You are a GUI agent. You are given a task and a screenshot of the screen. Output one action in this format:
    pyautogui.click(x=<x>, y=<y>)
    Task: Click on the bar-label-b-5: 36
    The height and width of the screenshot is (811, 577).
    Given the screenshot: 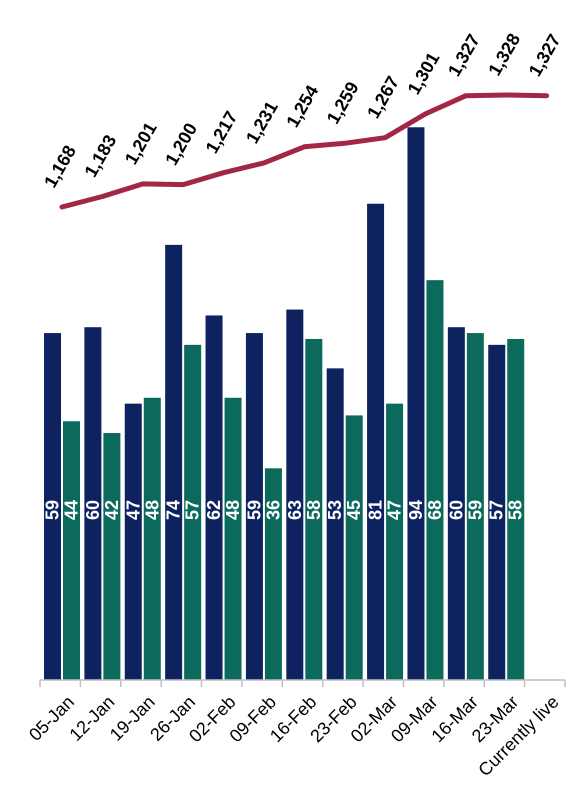 What is the action you would take?
    pyautogui.click(x=273, y=510)
    